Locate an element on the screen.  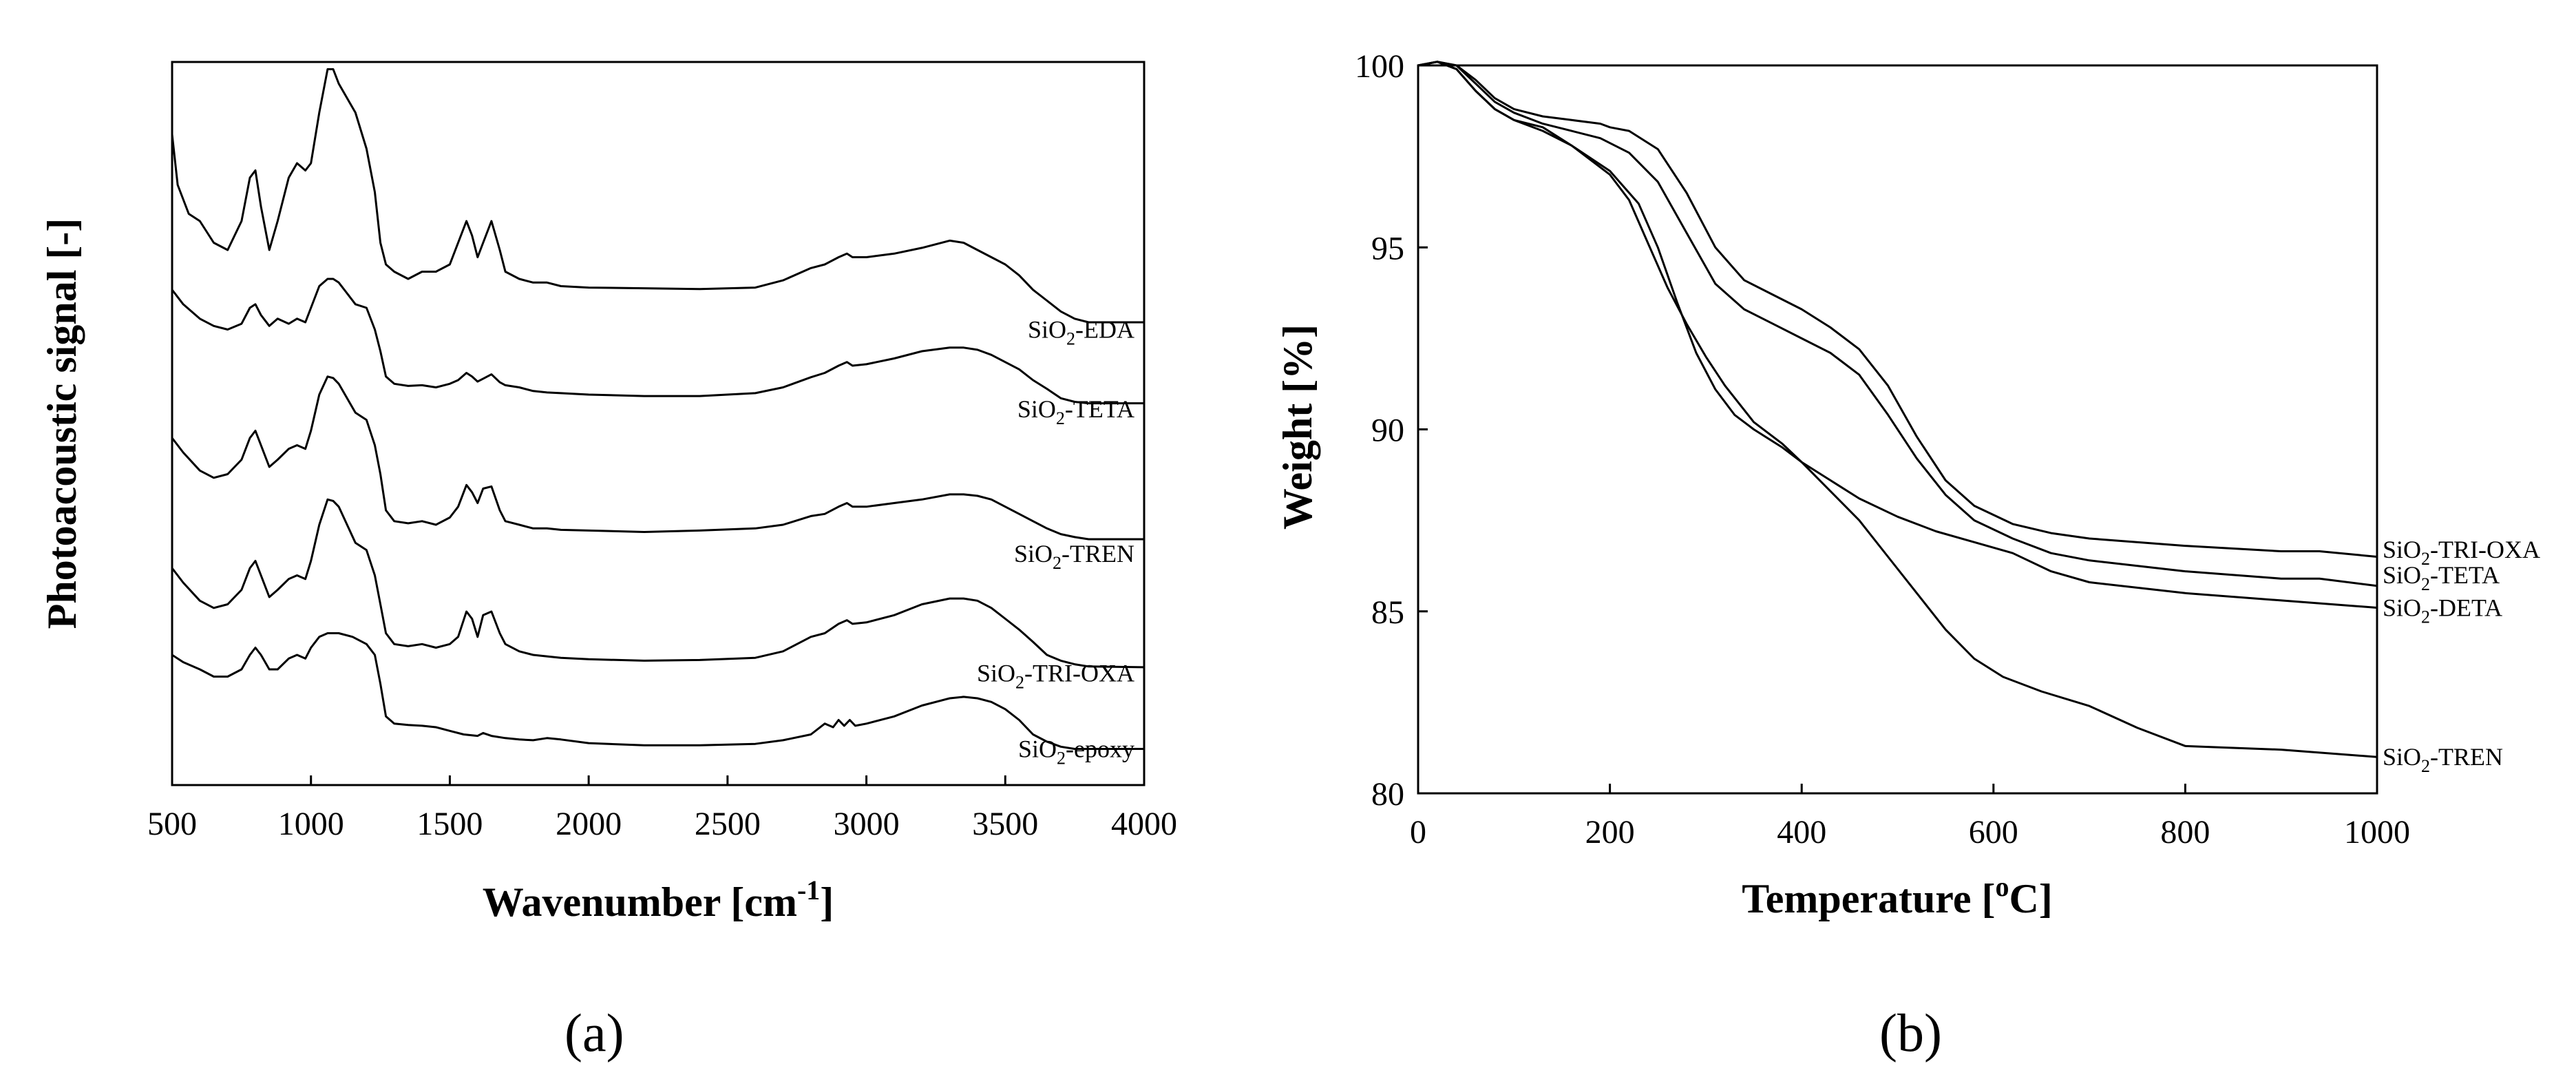
panel-a-x-axis-label: Wavenumber [cm-1] is located at coordinates (659, 900).